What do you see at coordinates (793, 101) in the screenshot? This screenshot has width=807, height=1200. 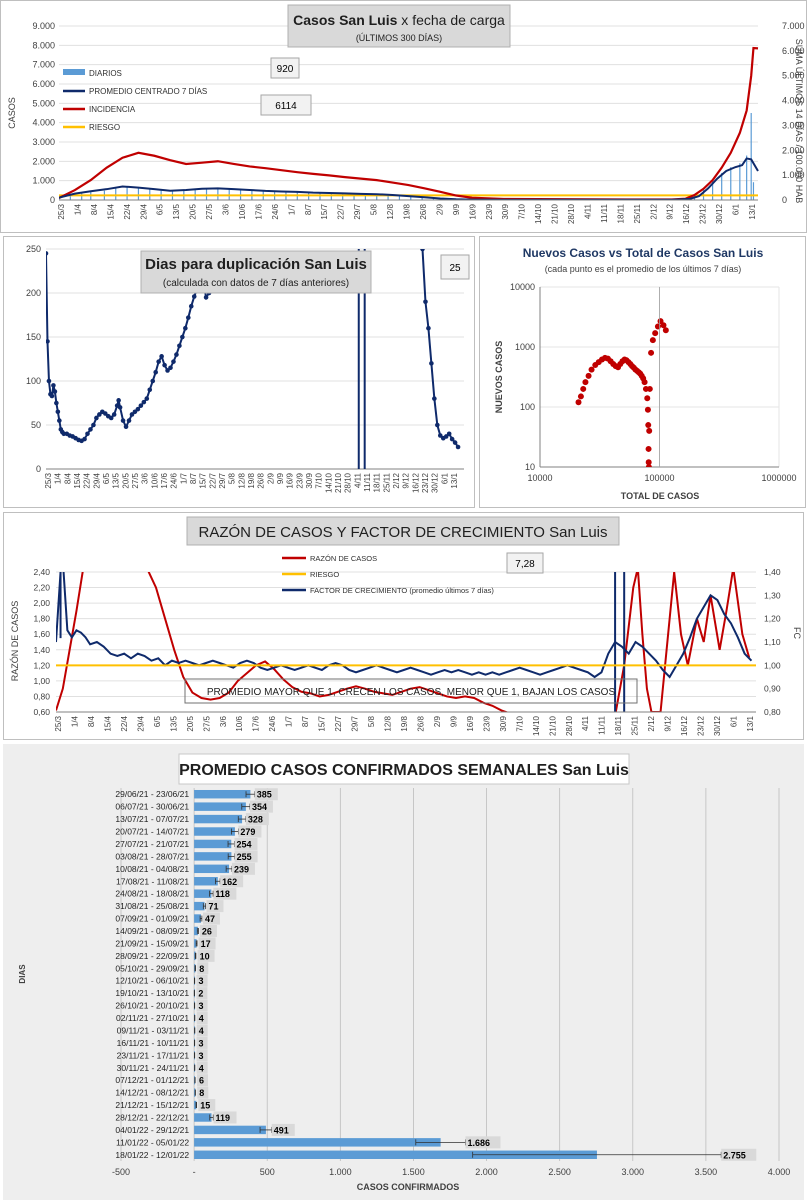 I see `y2-tick-label: 4.000` at bounding box center [793, 101].